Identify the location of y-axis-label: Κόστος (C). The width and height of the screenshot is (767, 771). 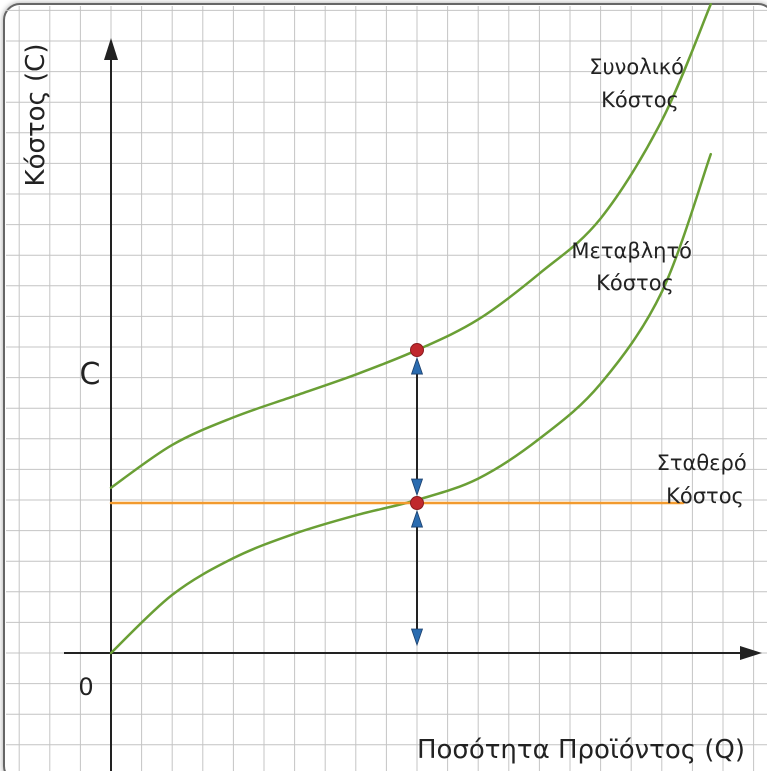
(36, 115).